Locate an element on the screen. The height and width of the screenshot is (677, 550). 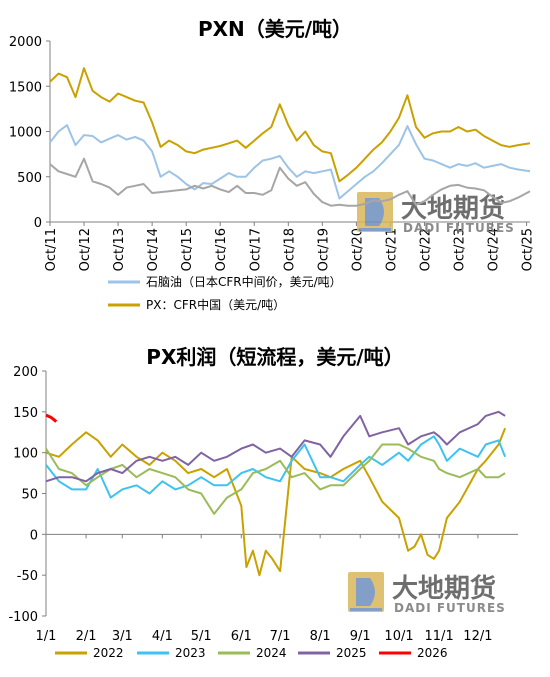
x-tick-label: 5/1 is located at coordinates (201, 636).